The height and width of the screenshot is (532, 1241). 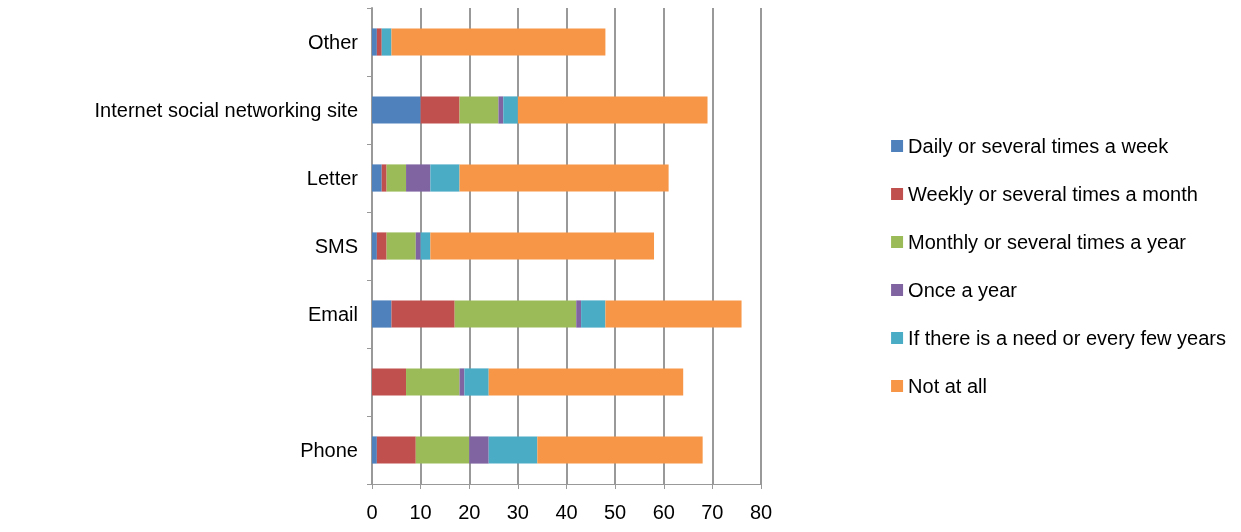 What do you see at coordinates (712, 512) in the screenshot?
I see `x-tick-label: 70` at bounding box center [712, 512].